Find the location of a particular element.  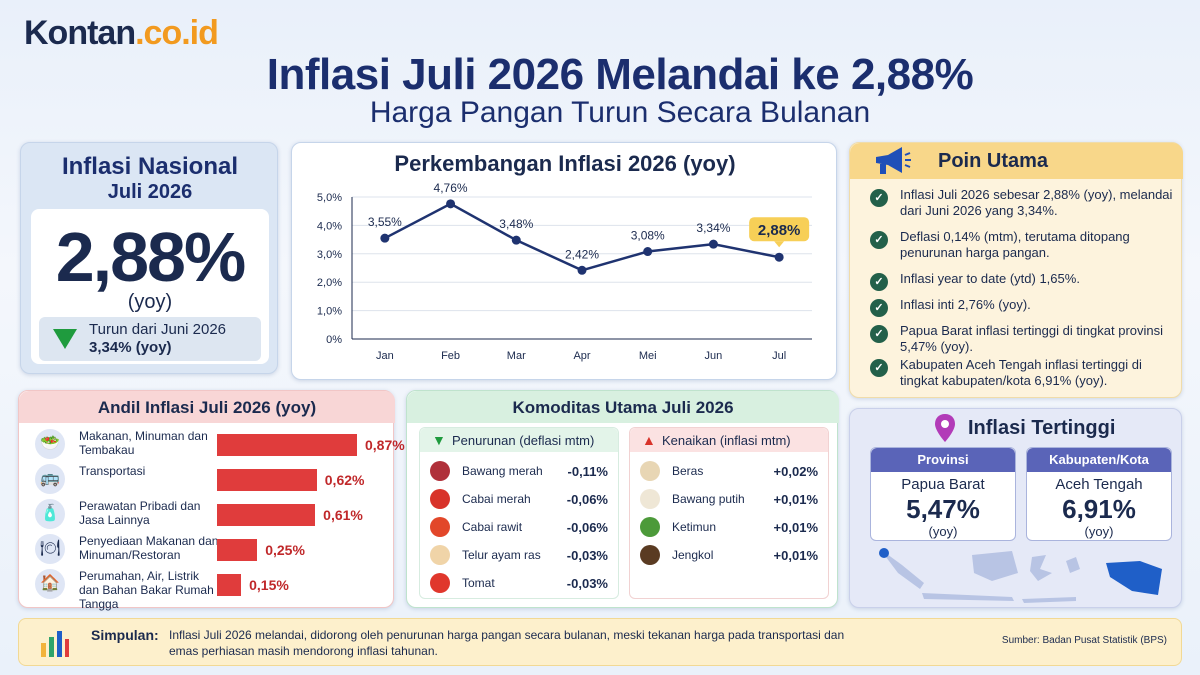

arrow-up-icon: ▲ is located at coordinates (649, 440).